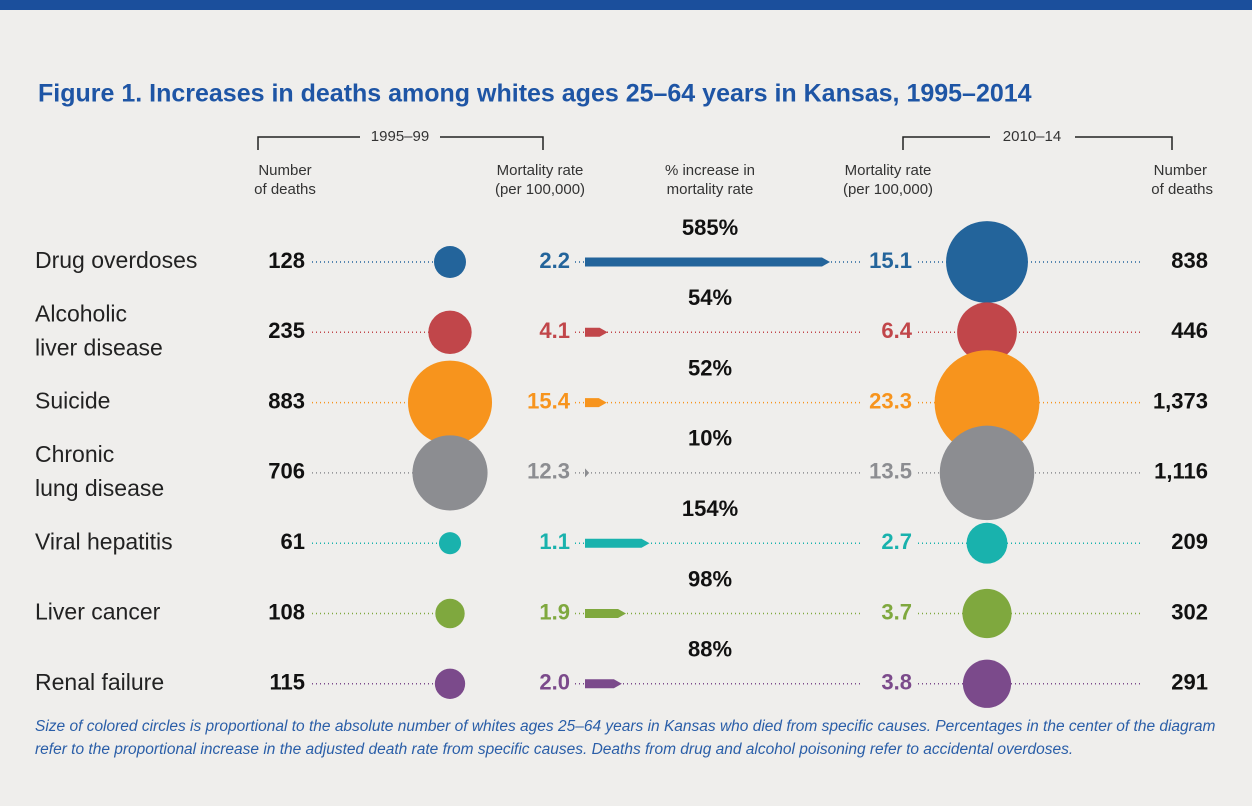 The width and height of the screenshot is (1252, 806). I want to click on rate-label: 1.1, so click(554, 541).